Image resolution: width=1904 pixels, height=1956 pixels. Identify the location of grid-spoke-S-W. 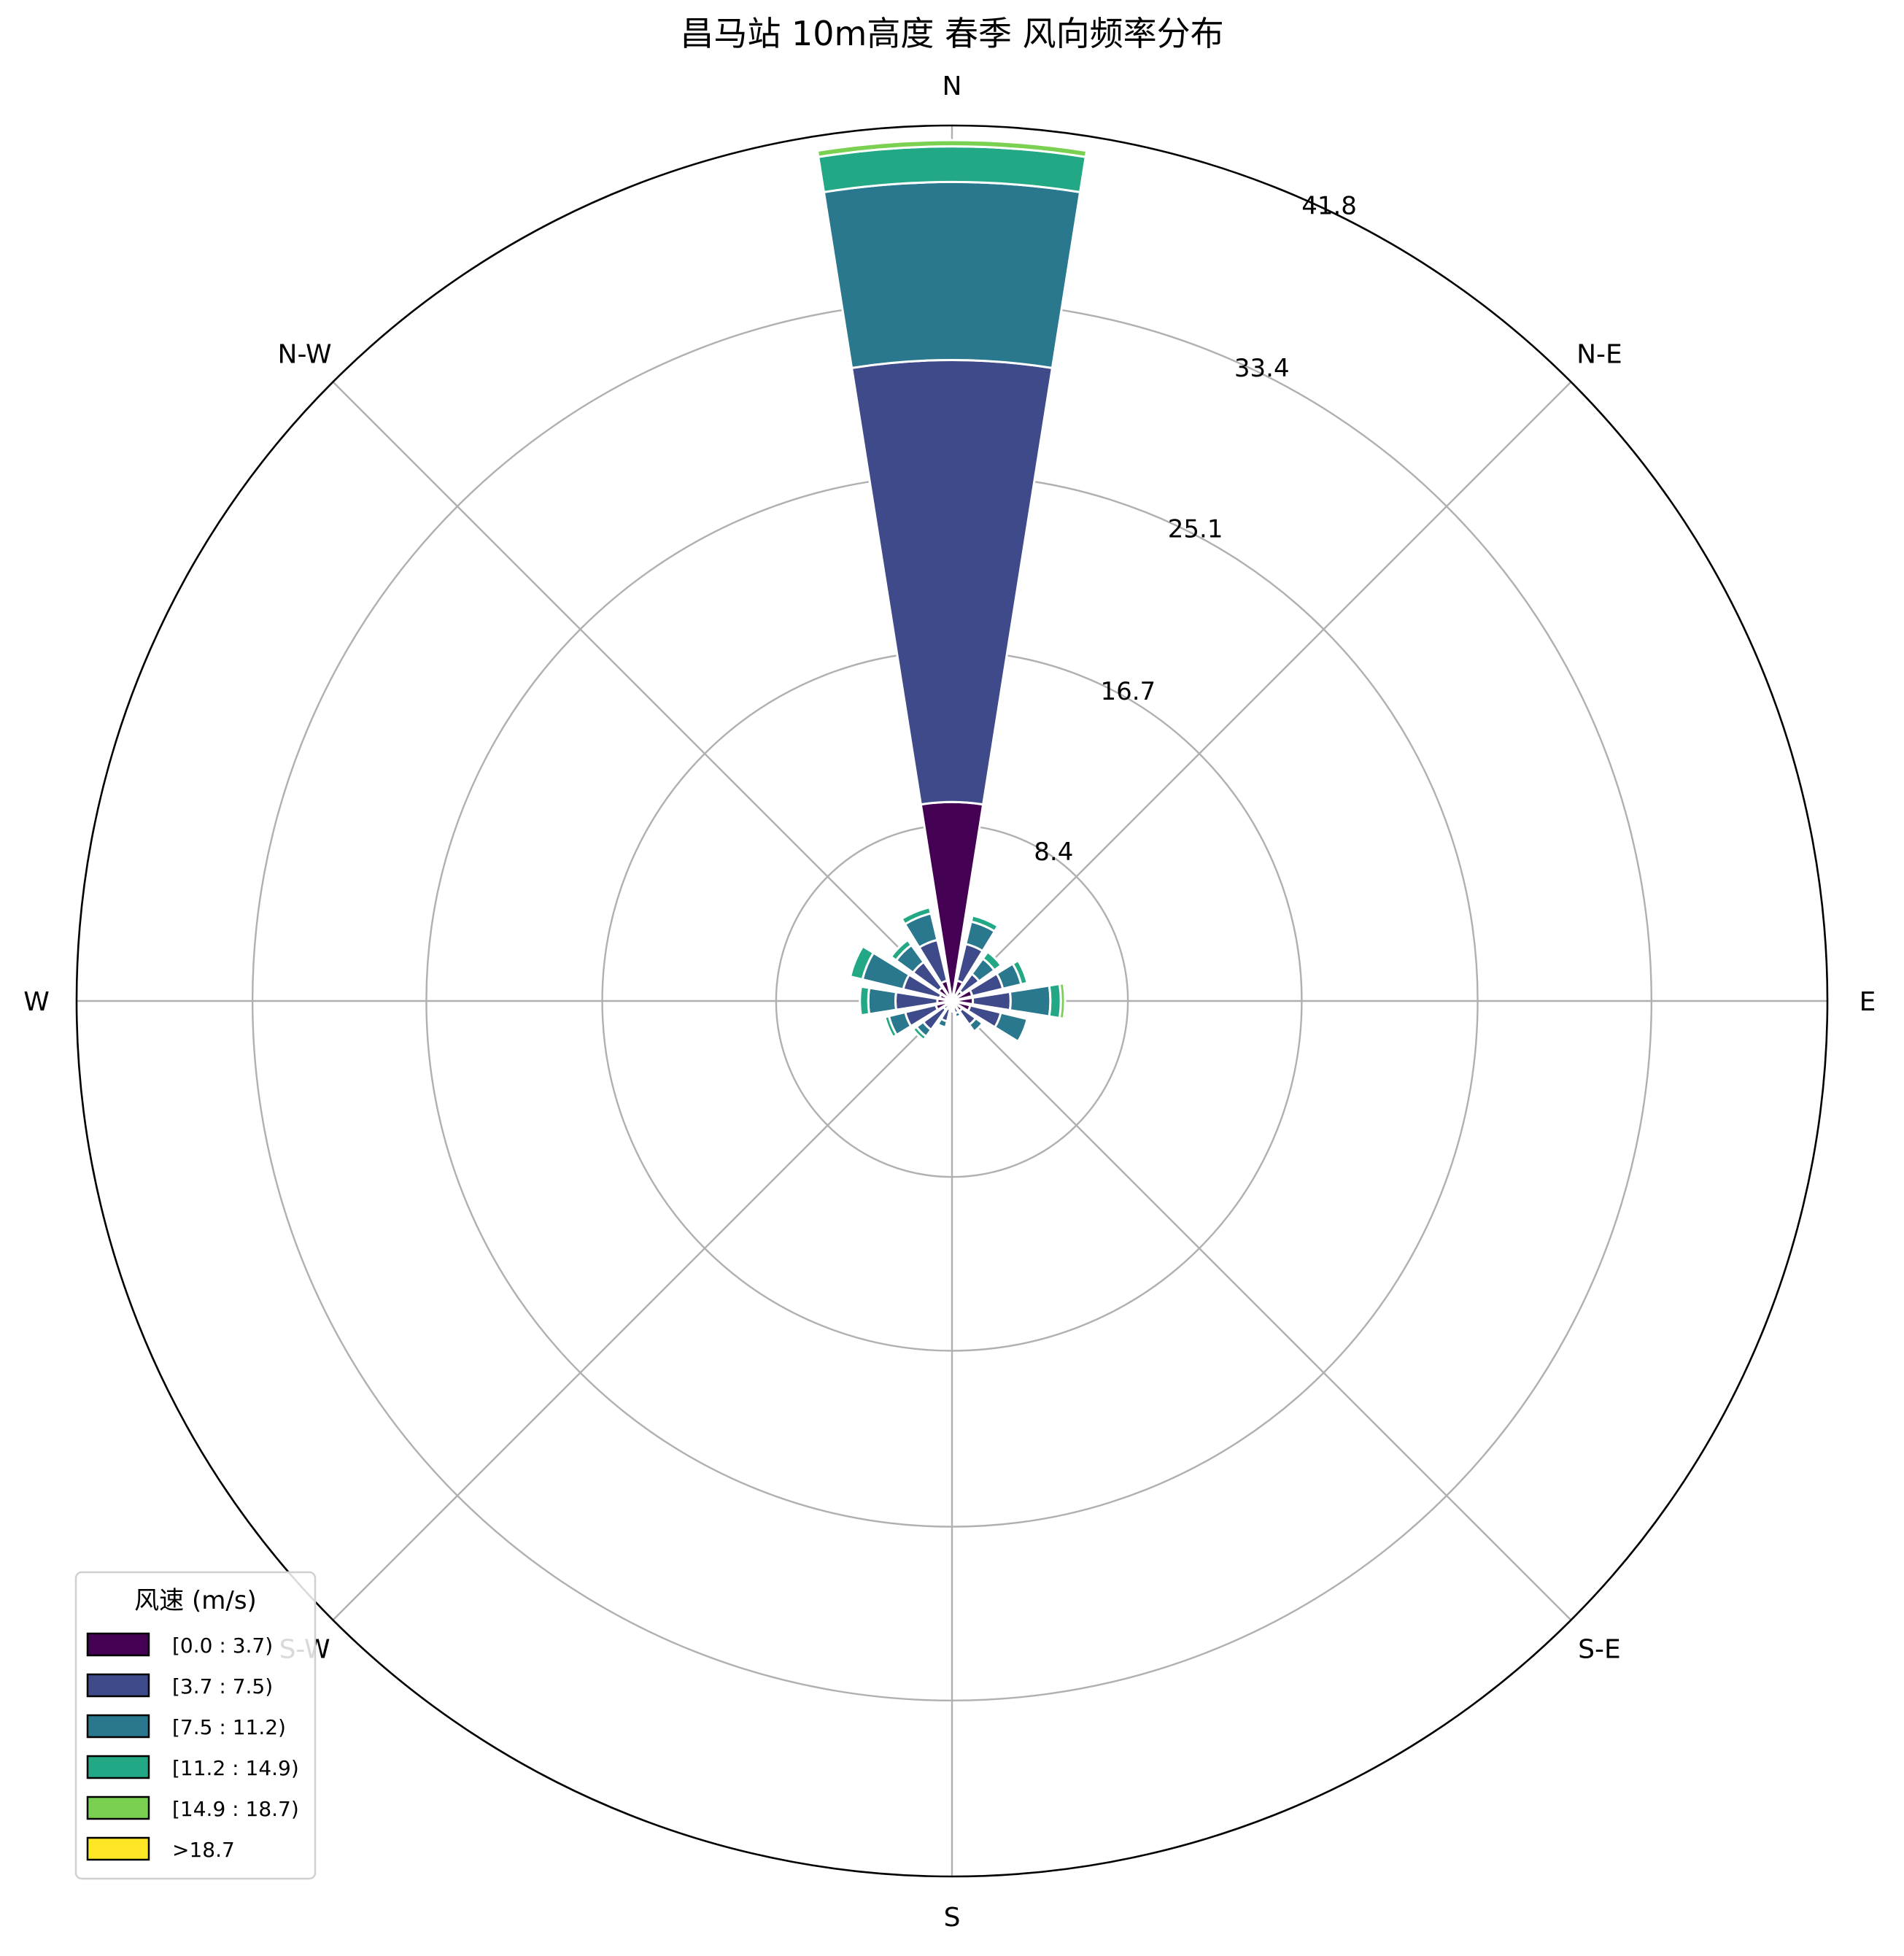
(642, 1310).